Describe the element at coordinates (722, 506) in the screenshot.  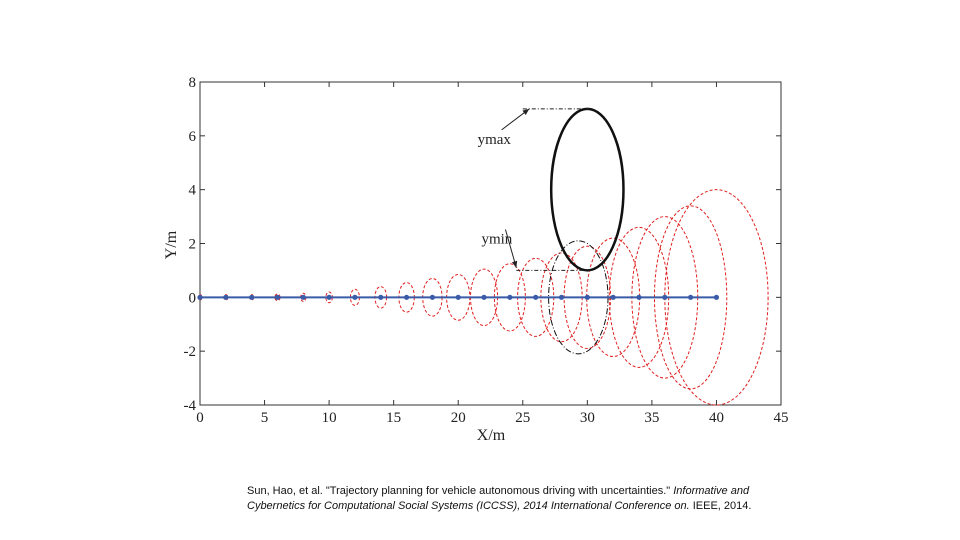
I see `citation-publisher: IEEE, 2014.` at that location.